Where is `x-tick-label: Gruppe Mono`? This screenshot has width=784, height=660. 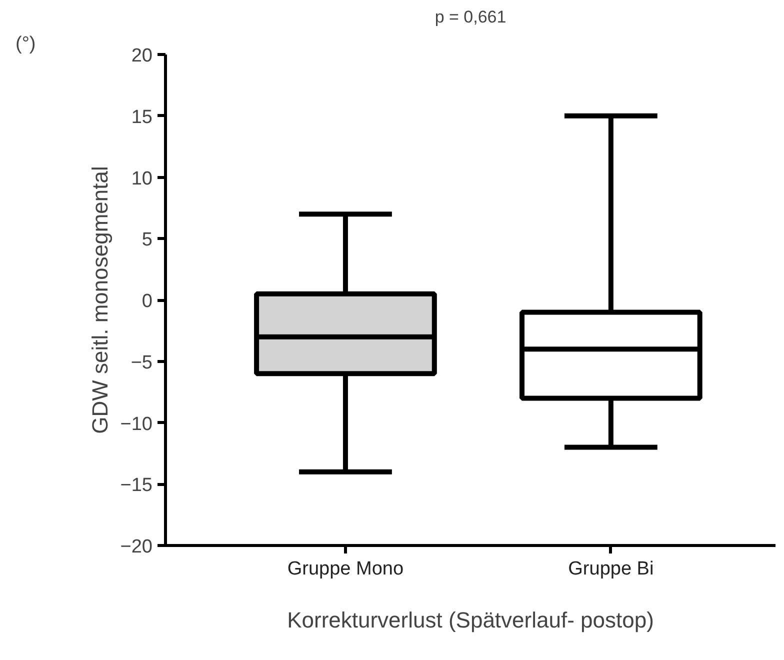 x-tick-label: Gruppe Mono is located at coordinates (345, 569).